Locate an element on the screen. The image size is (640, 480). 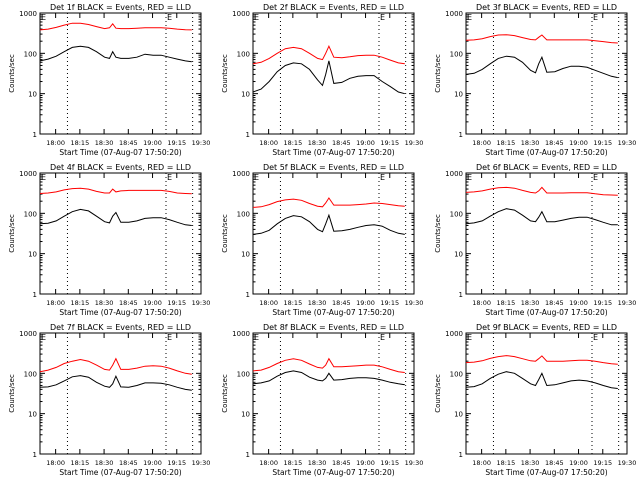
panel-title: Det 8f BLACK = Events, RED = LLD is located at coordinates (333, 327).